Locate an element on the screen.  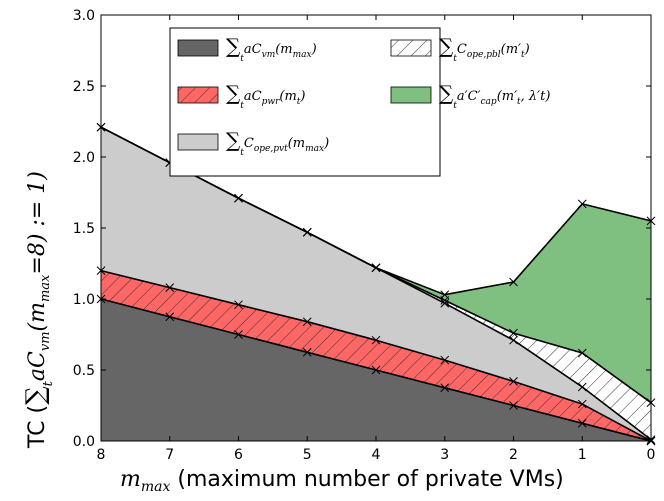
y-tick-label: 3.0 is located at coordinates (84, 16).